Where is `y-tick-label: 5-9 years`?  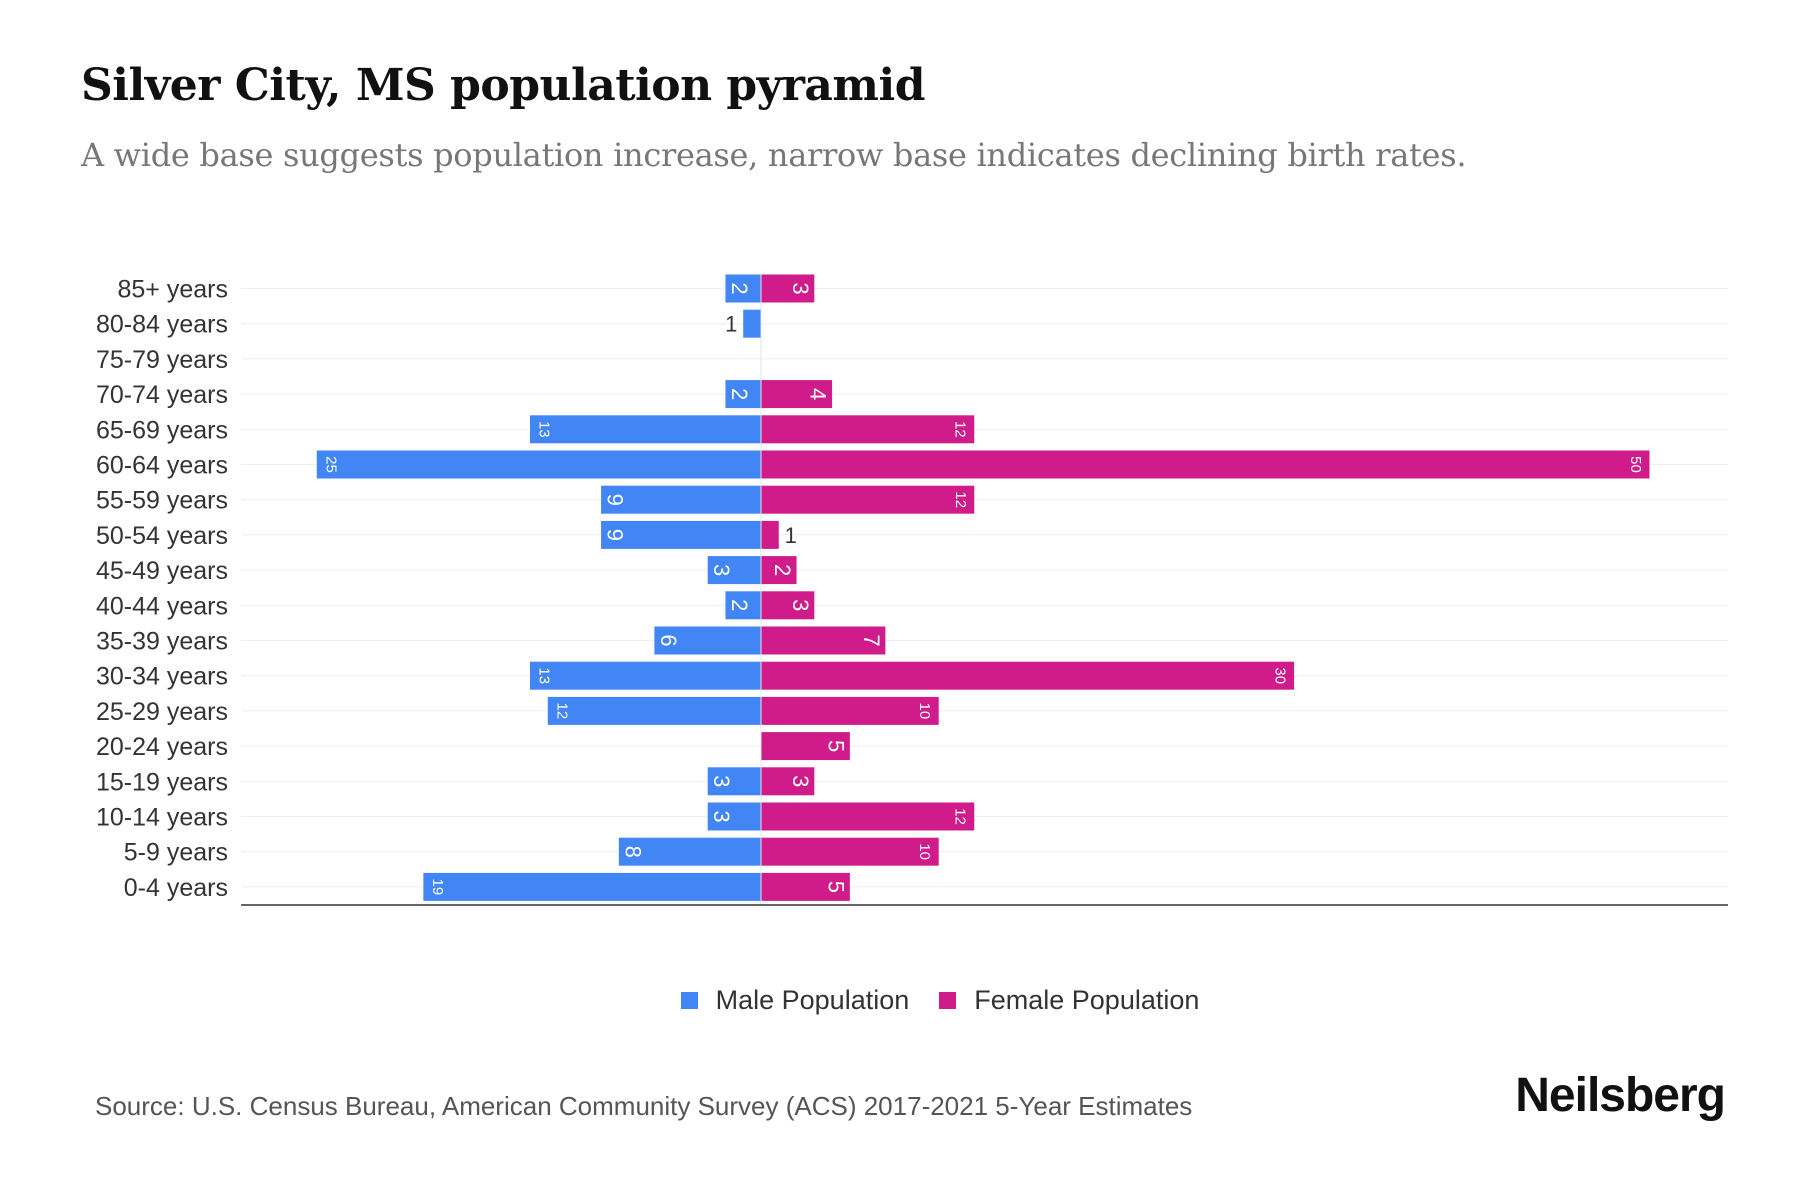 y-tick-label: 5-9 years is located at coordinates (176, 853).